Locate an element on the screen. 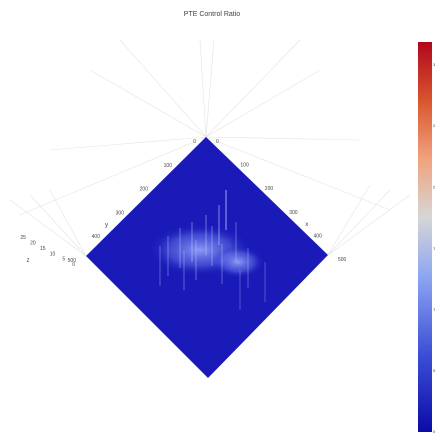 This screenshot has width=437, height=437. z-tick-label: 20 is located at coordinates (33, 244).